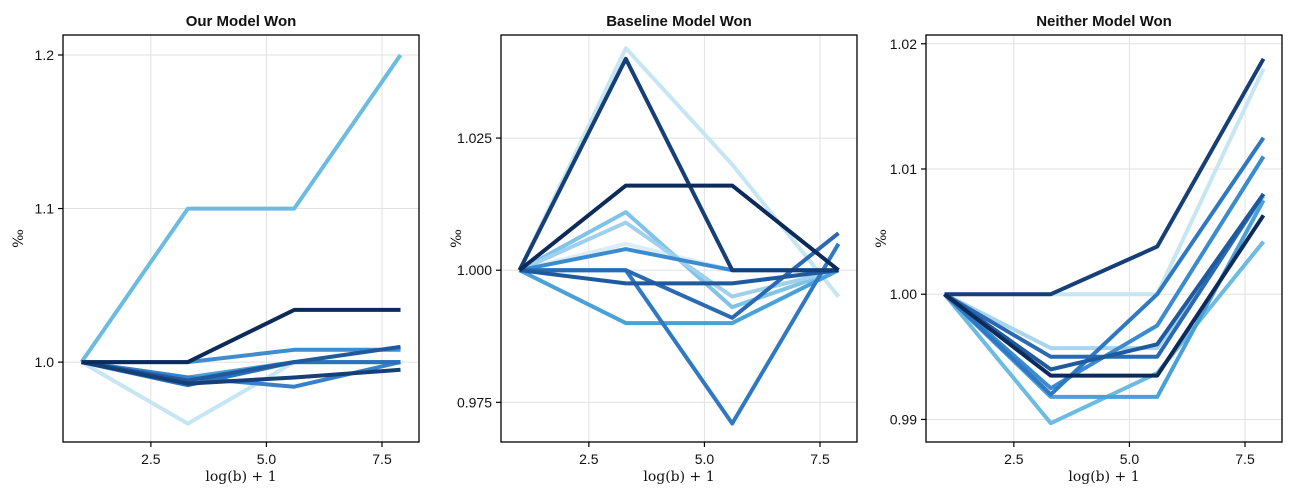 The height and width of the screenshot is (500, 1300). I want to click on chart-2-xtick-label-2: 7.5, so click(820, 459).